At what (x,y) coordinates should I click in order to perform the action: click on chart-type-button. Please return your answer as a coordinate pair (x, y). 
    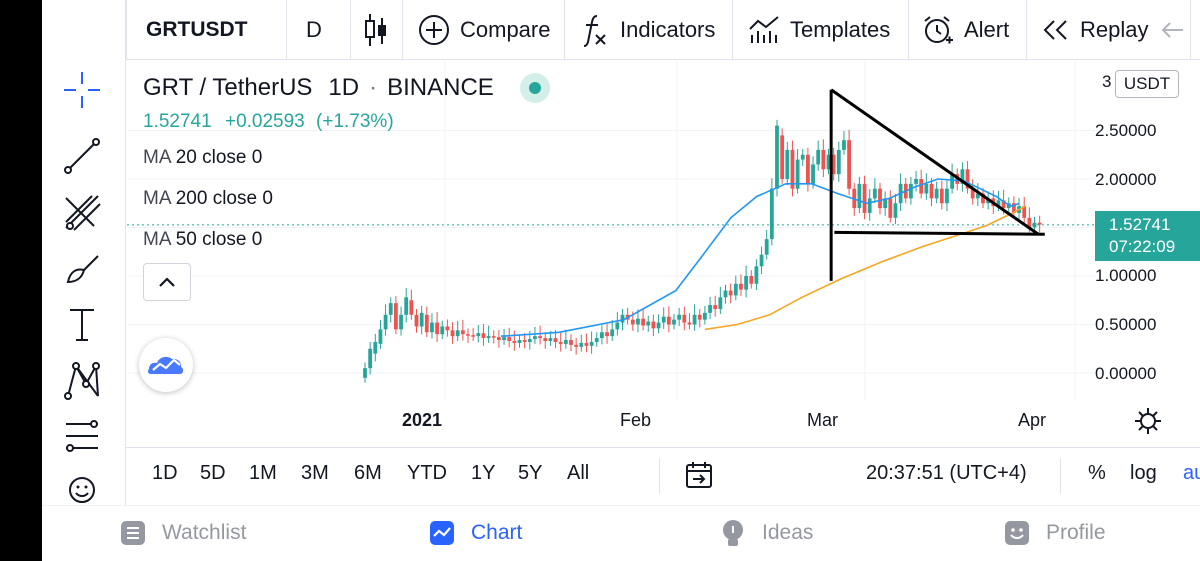
    Looking at the image, I should click on (376, 30).